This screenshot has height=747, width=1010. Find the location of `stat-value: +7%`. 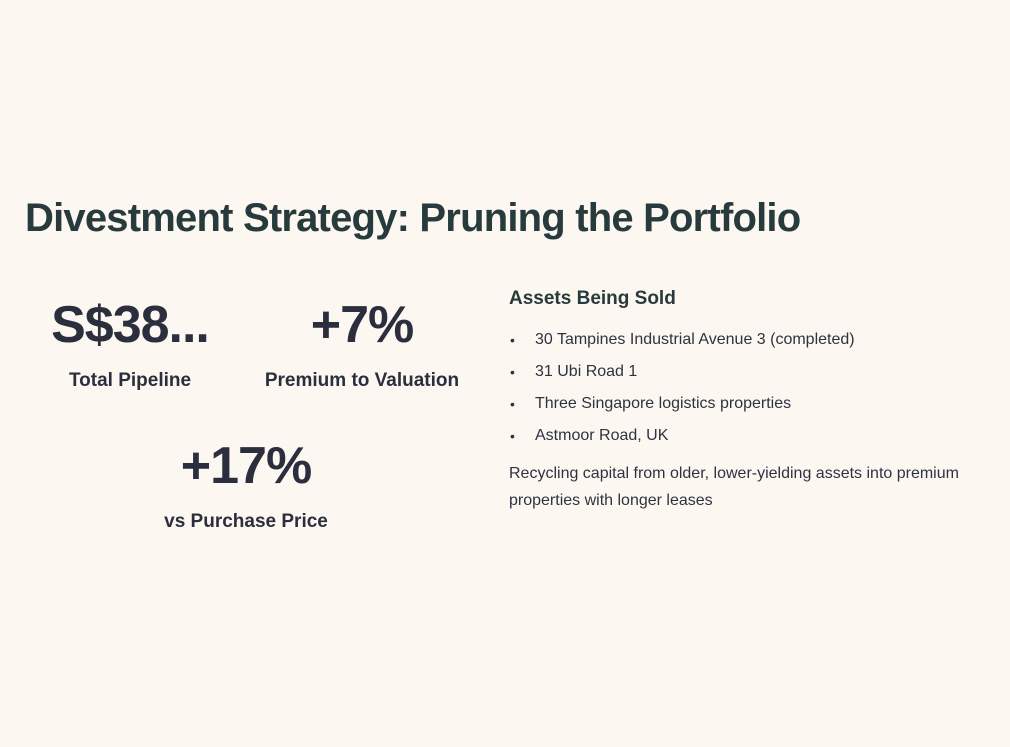

stat-value: +7% is located at coordinates (362, 325).